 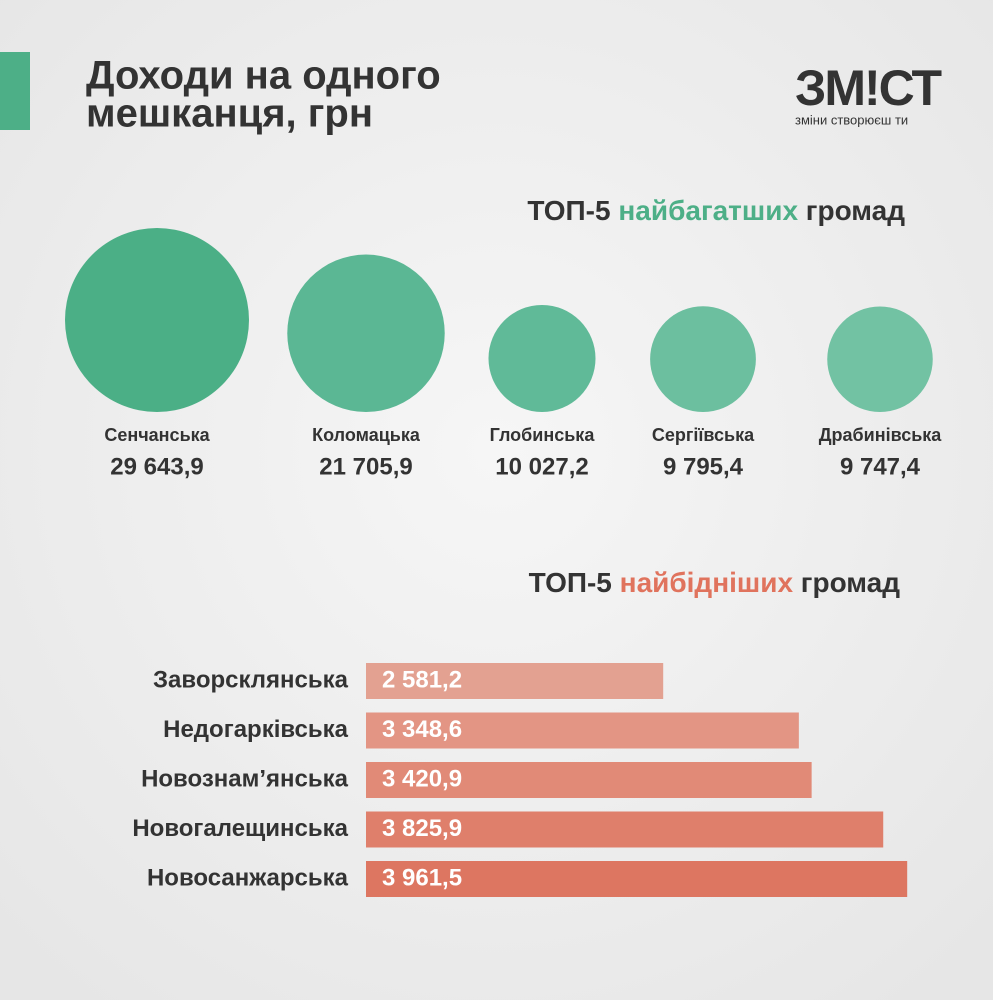 I want to click on value-label: 21 705,9, so click(x=365, y=466).